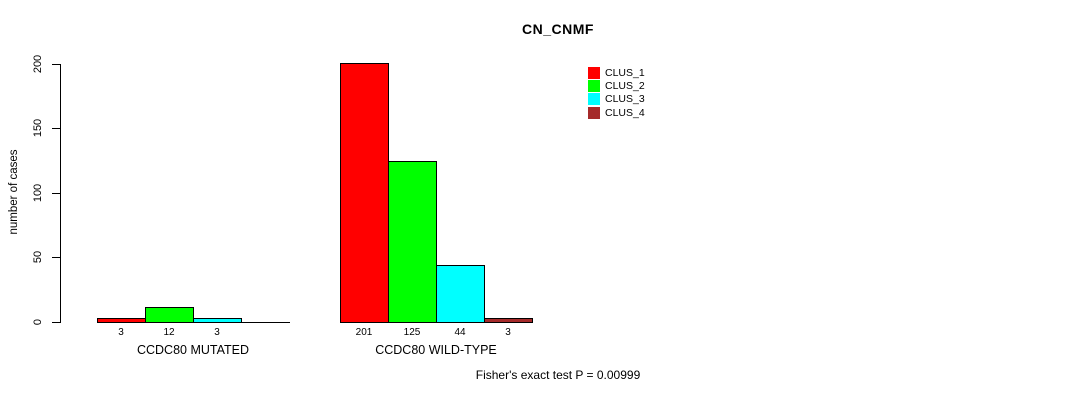 The image size is (1090, 400). Describe the element at coordinates (625, 72) in the screenshot. I see `legend-label: CLUS_1` at that location.